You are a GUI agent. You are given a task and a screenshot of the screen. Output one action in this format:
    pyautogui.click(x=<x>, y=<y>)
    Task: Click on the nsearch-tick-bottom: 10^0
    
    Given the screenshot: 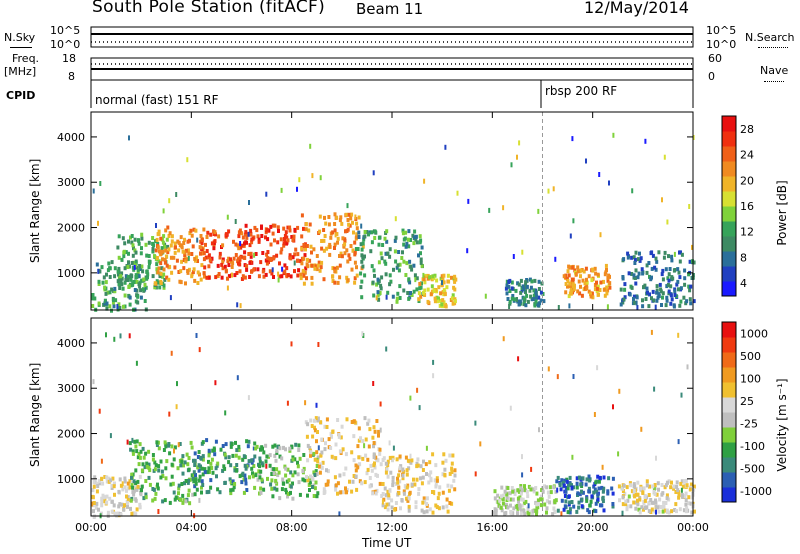 What is the action you would take?
    pyautogui.click(x=721, y=44)
    